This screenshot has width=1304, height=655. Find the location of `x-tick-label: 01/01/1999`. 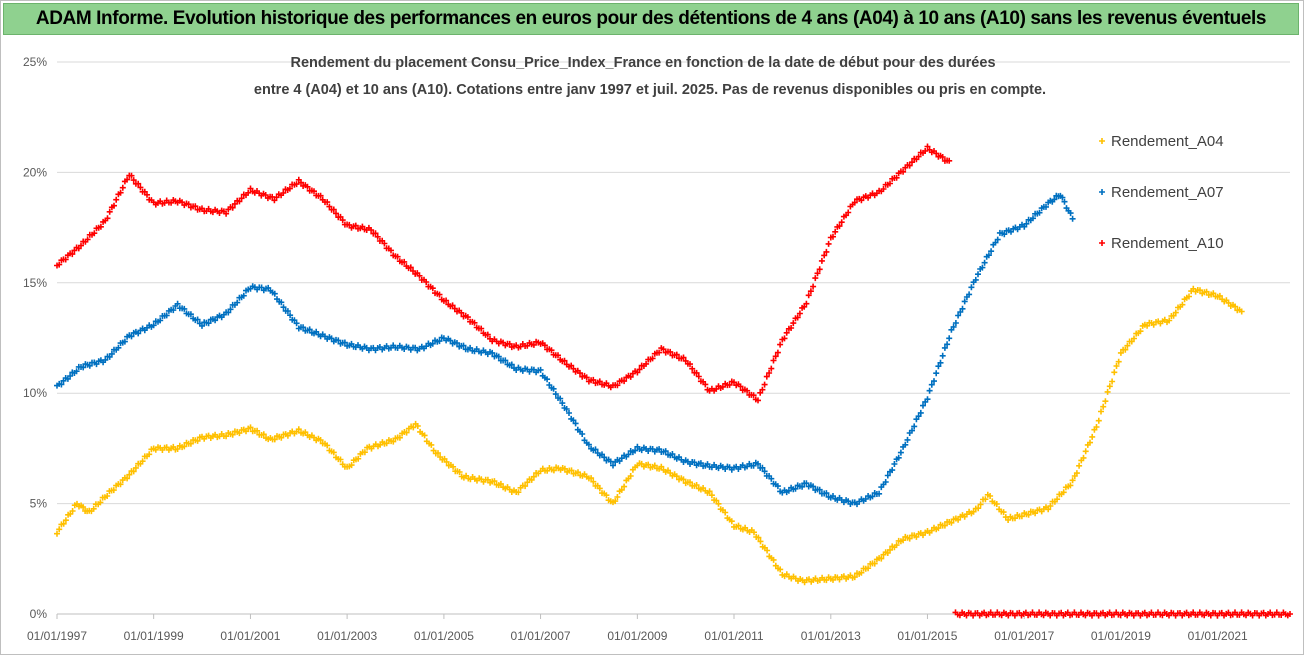

x-tick-label: 01/01/1999 is located at coordinates (154, 636).